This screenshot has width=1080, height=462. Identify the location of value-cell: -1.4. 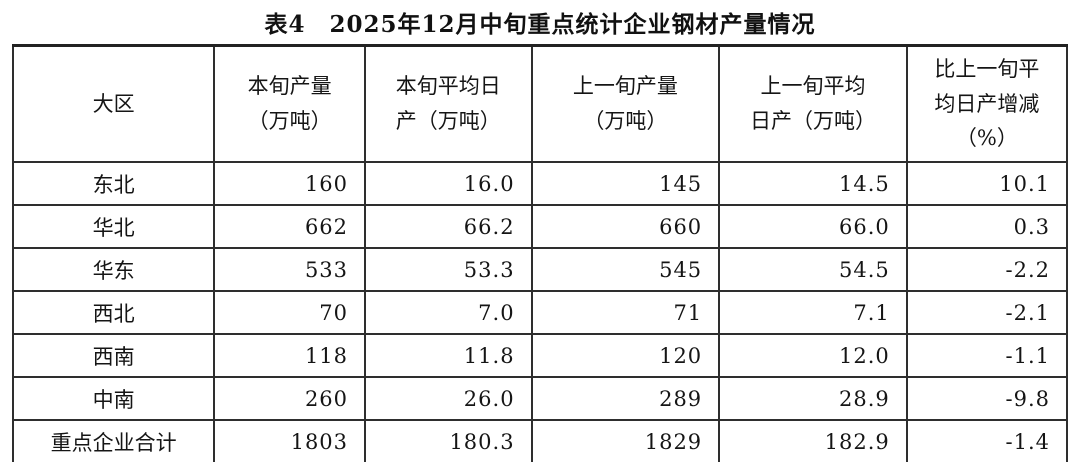
(987, 440).